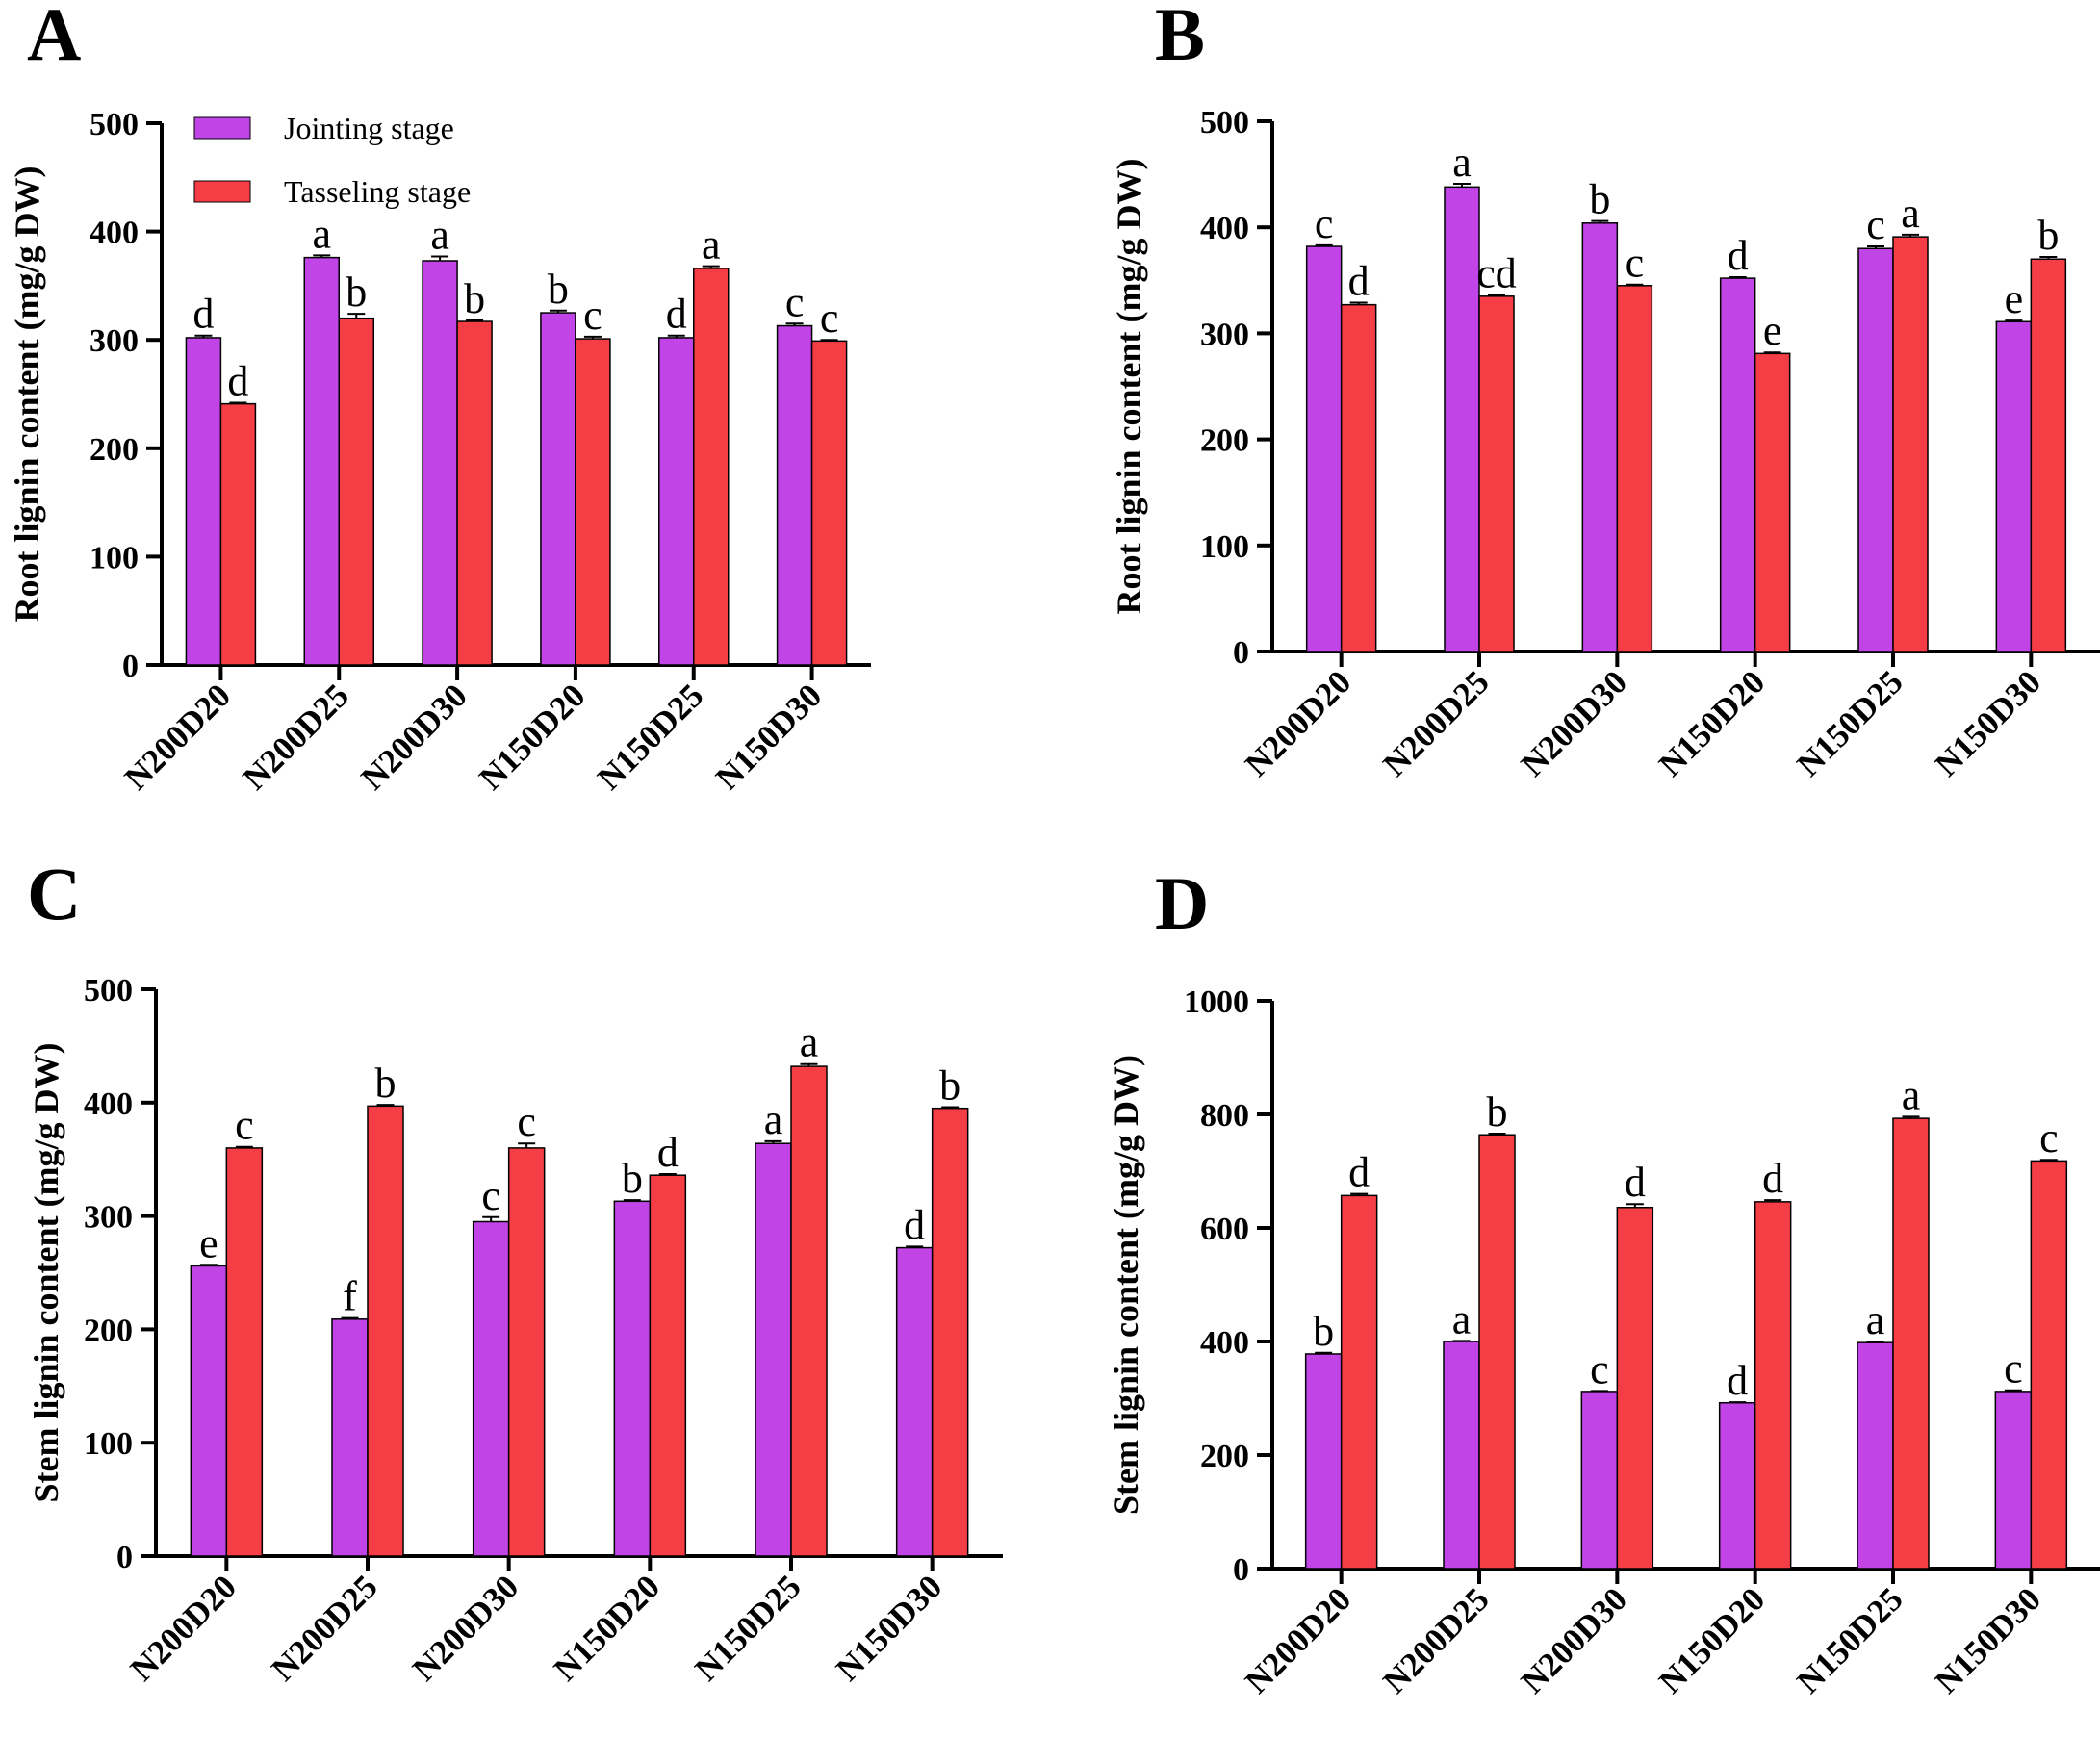 Image resolution: width=2100 pixels, height=1763 pixels. What do you see at coordinates (1738, 255) in the screenshot?
I see `sig-letter-jointing-B: d` at bounding box center [1738, 255].